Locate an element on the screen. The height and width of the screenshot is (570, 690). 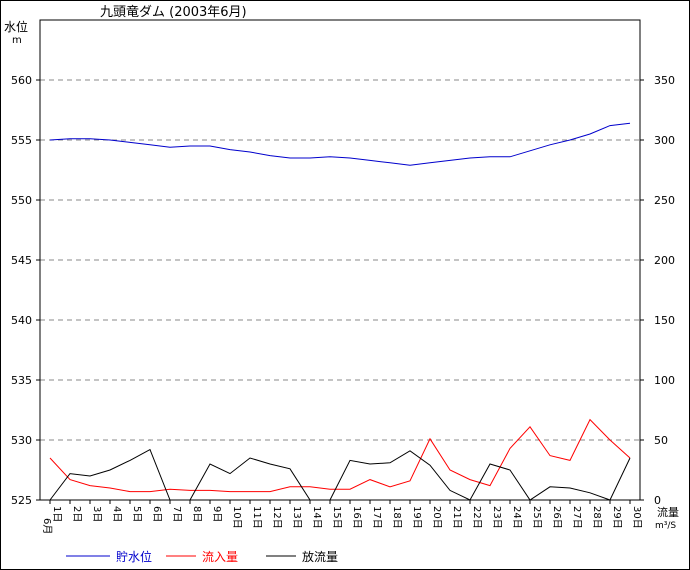
x-tick-label: 14日 is located at coordinates (316, 517).